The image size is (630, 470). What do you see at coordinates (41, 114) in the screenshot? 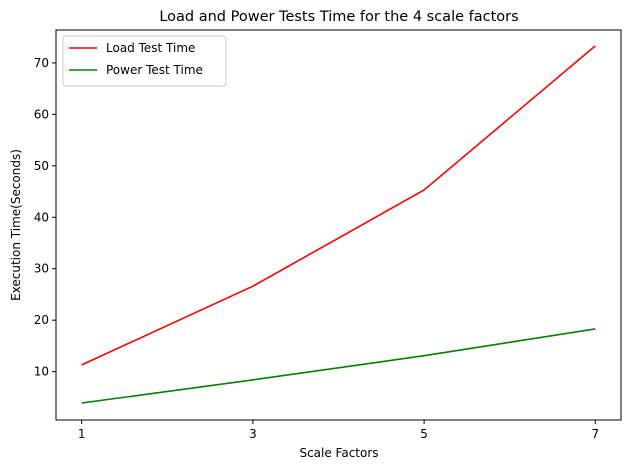
I see `y-tick-label: 60` at bounding box center [41, 114].